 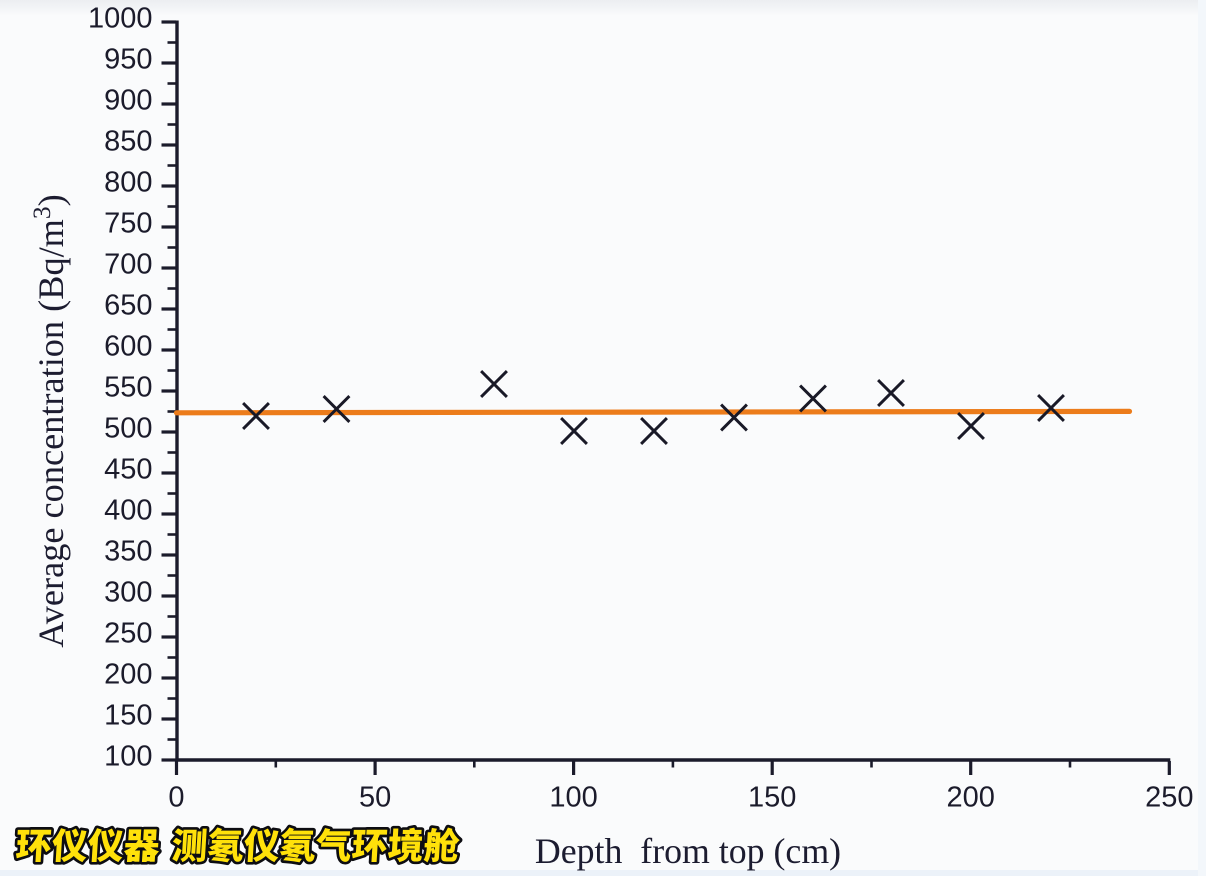 What do you see at coordinates (128, 347) in the screenshot?
I see `svg-text: 600` at bounding box center [128, 347].